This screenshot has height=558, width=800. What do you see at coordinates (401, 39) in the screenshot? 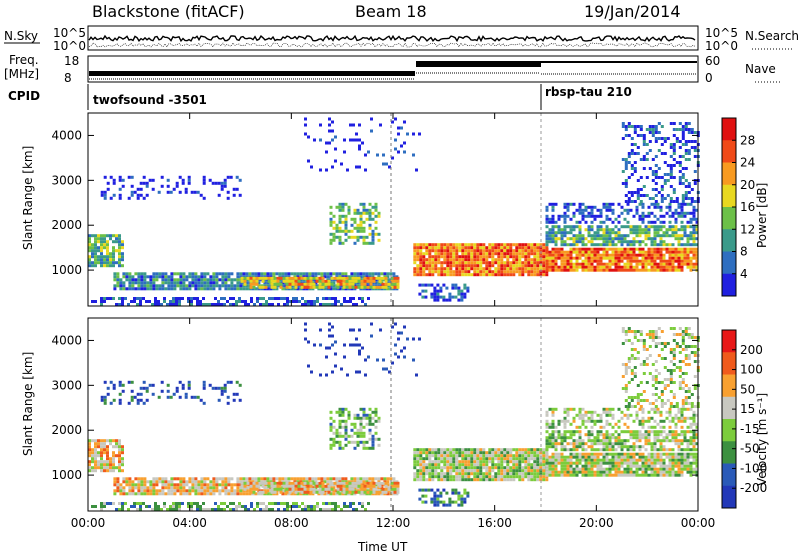
I see `noise-panel: N.Sky 10^5 10^0 10^5 10^0 N.Search` at bounding box center [401, 39].